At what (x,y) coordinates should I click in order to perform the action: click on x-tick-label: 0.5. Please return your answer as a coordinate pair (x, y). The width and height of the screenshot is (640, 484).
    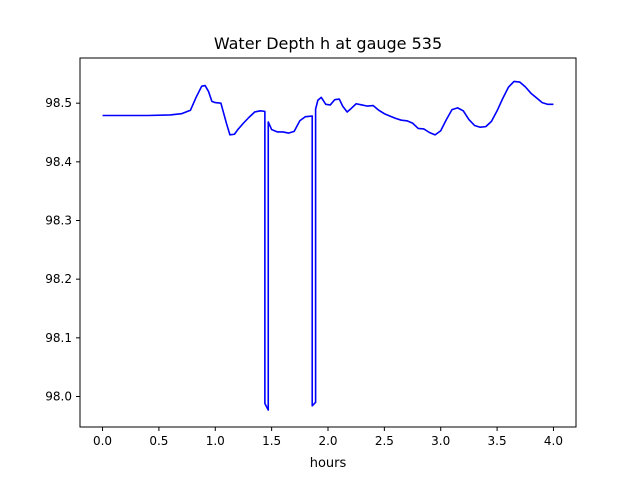
    Looking at the image, I should click on (158, 441).